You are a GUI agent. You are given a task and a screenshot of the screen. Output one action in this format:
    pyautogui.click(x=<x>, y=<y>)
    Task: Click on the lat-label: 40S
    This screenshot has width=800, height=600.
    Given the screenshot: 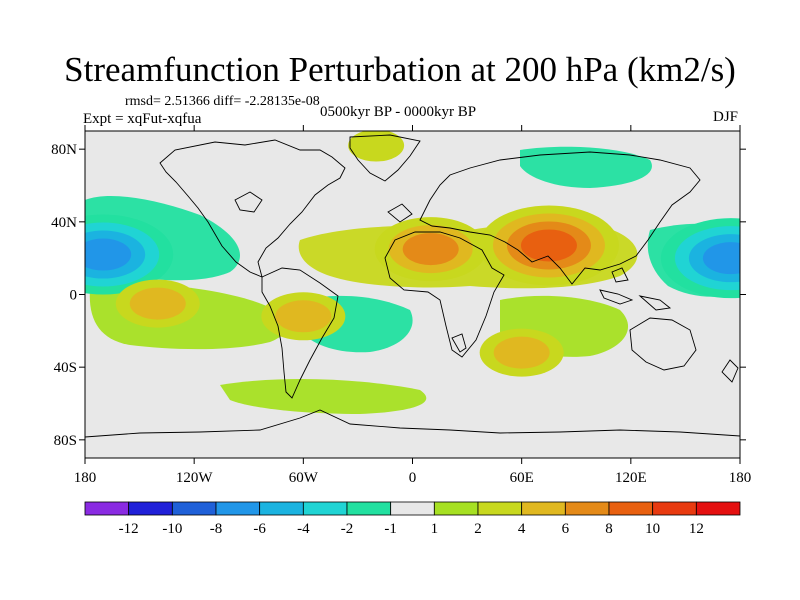 What is the action you would take?
    pyautogui.click(x=65, y=368)
    